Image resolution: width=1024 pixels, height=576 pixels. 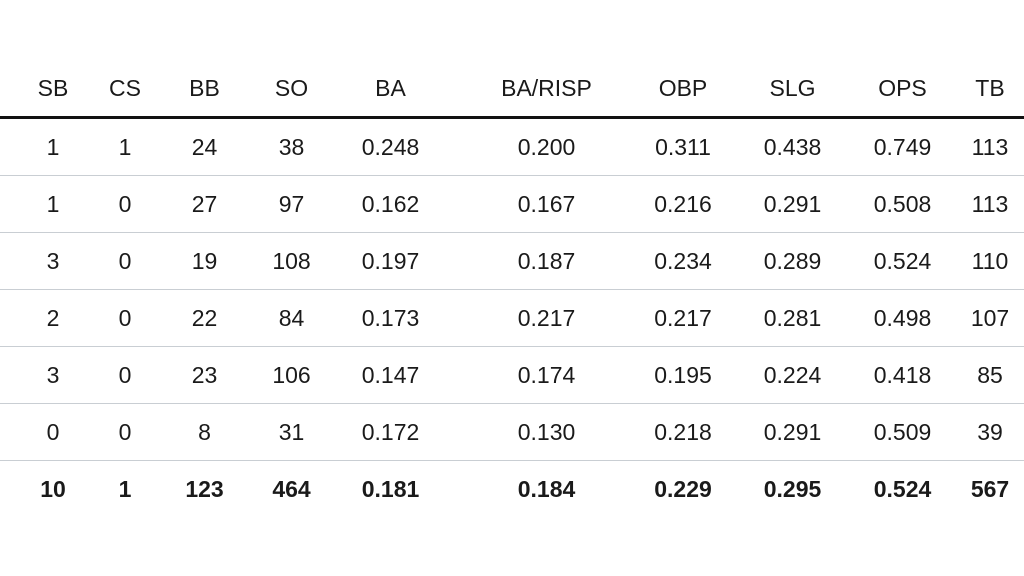 What do you see at coordinates (902, 146) in the screenshot?
I see `cell-ops: 0.749` at bounding box center [902, 146].